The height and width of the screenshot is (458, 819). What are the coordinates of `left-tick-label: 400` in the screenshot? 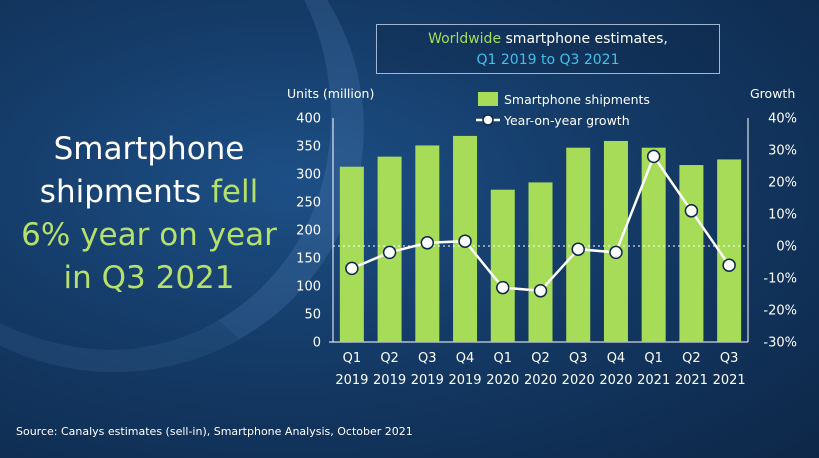 It's located at (308, 119).